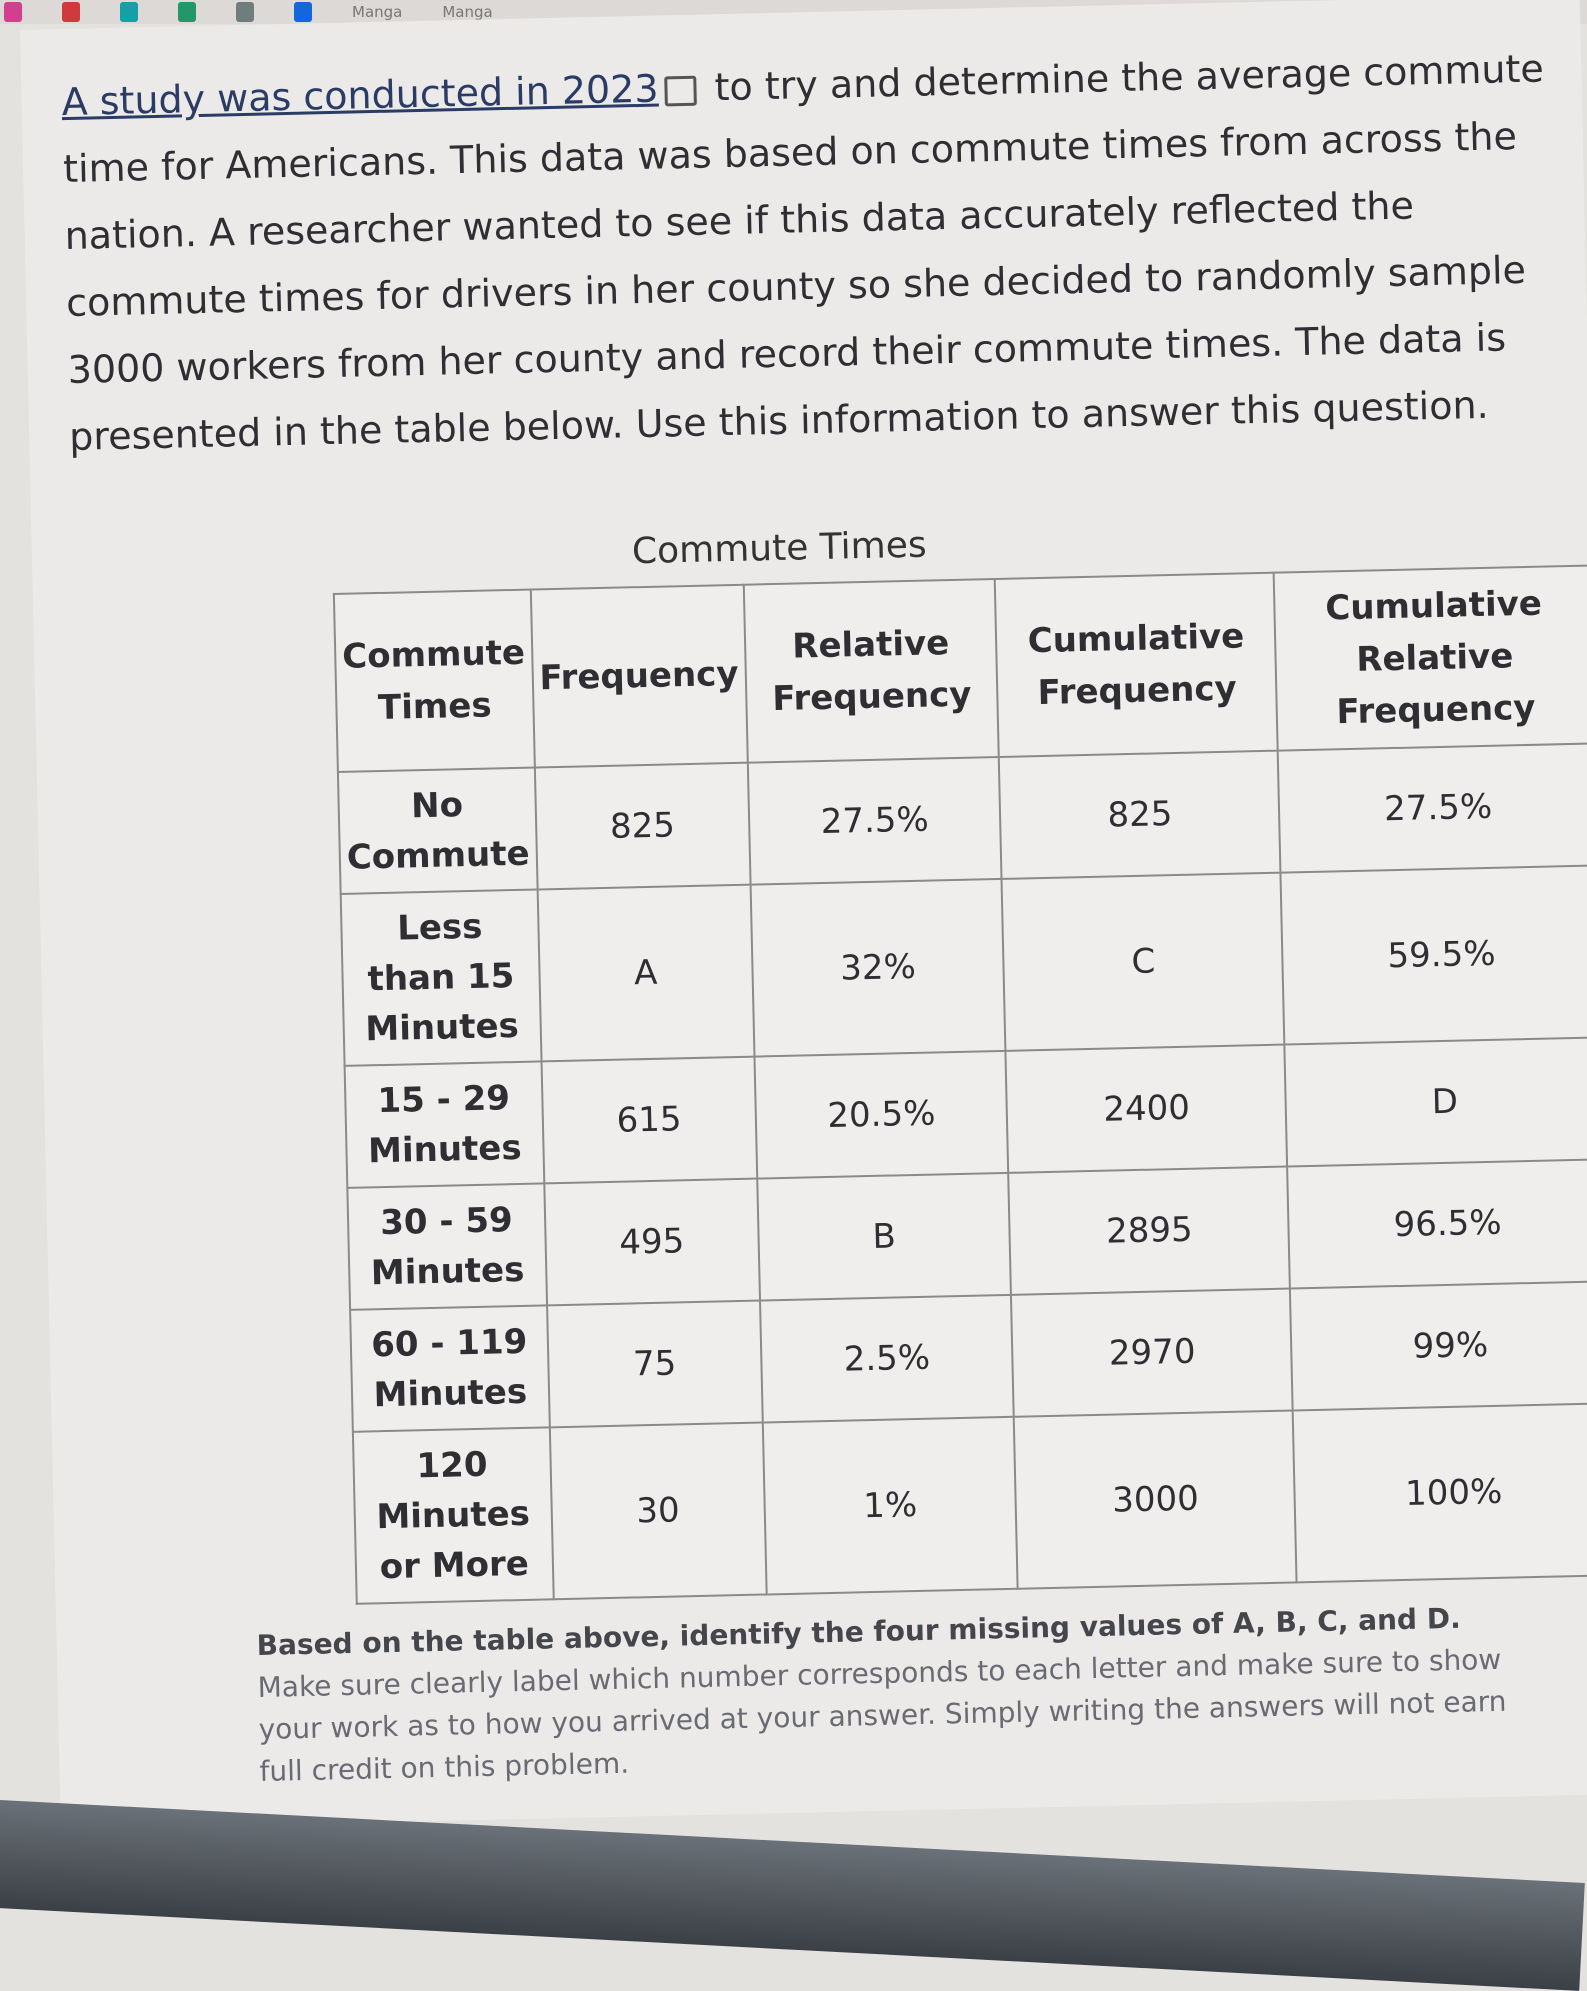  Describe the element at coordinates (1437, 1224) in the screenshot. I see `table-cell: 96.5%` at that location.